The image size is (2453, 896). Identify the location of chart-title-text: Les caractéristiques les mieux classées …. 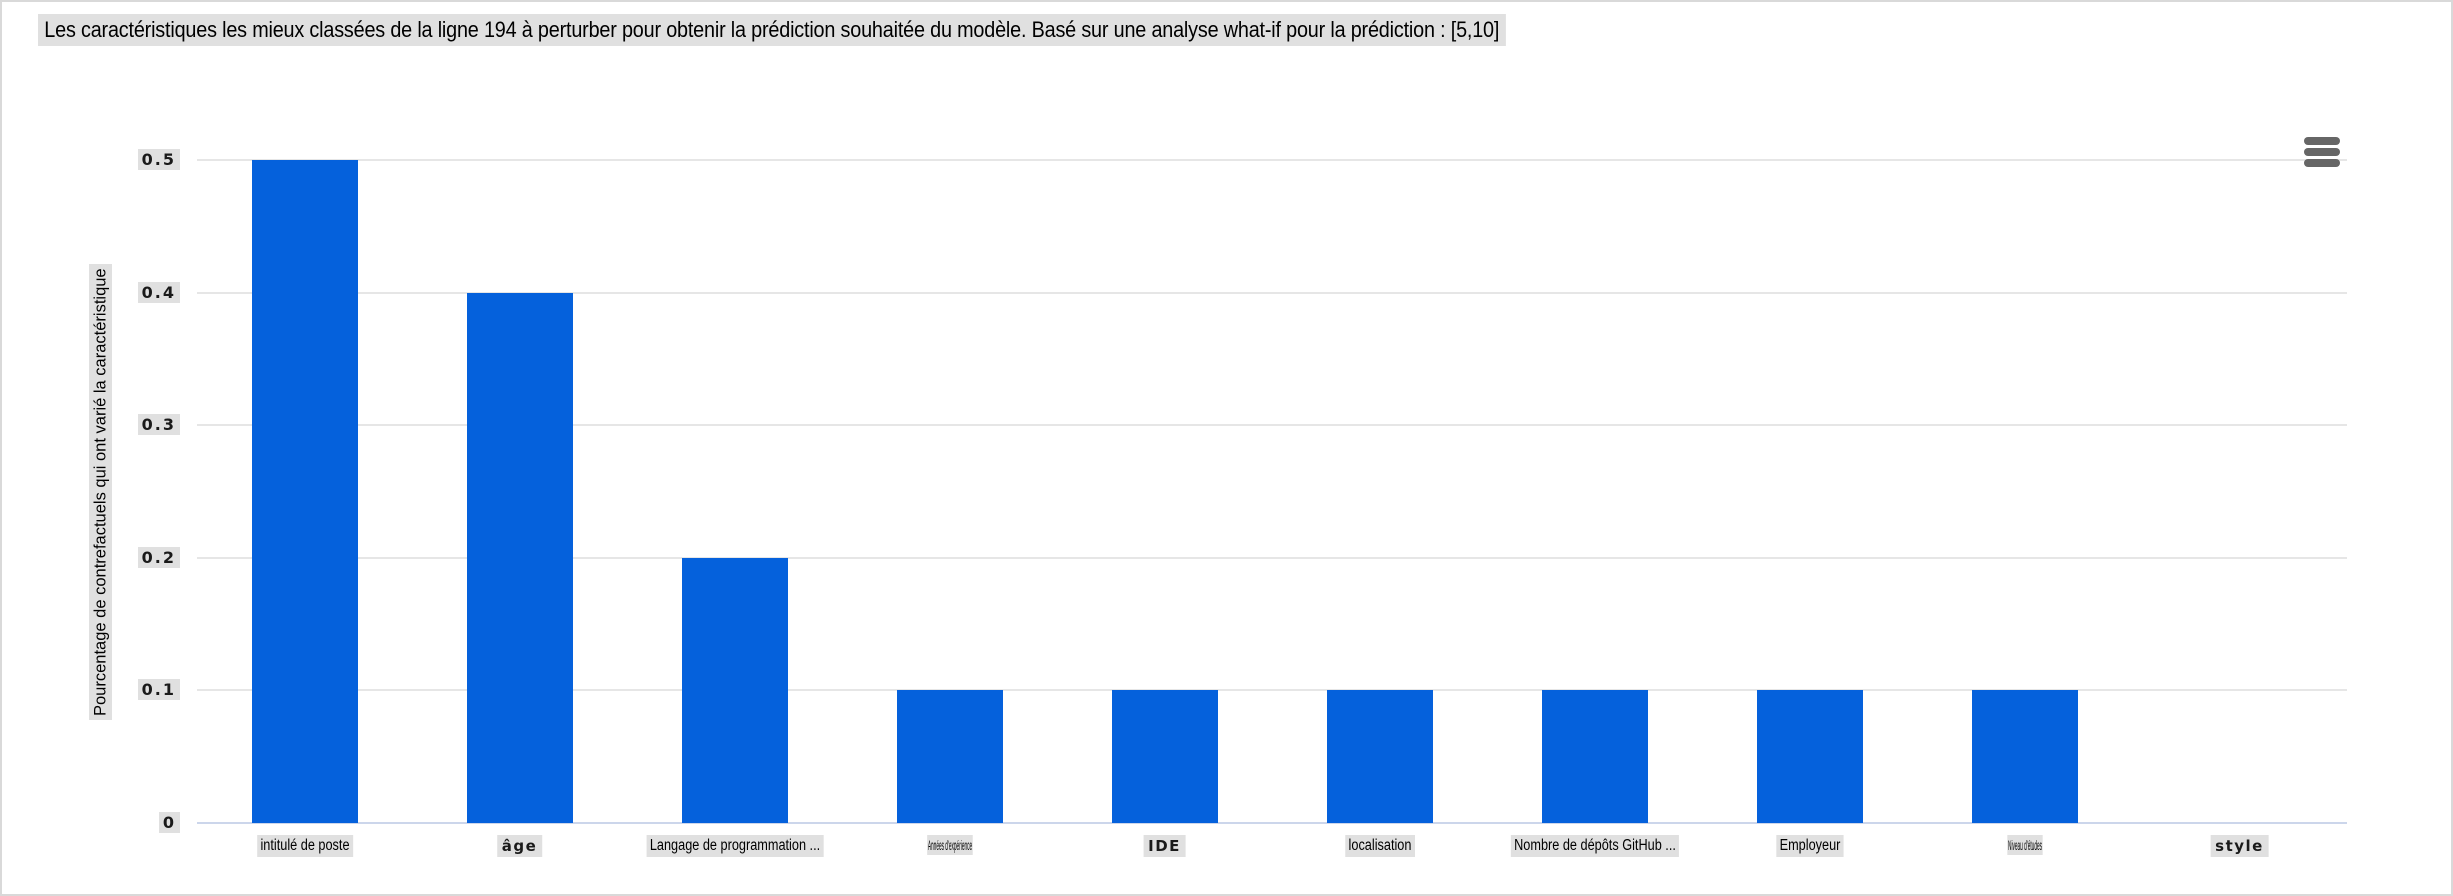
(772, 30).